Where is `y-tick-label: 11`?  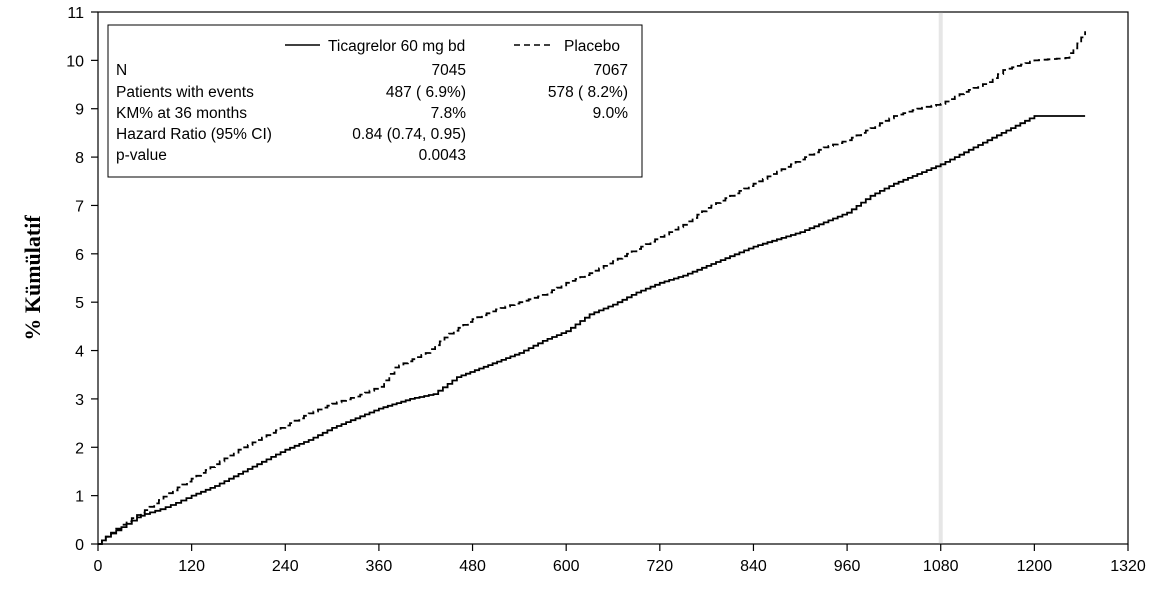 y-tick-label: 11 is located at coordinates (75, 13).